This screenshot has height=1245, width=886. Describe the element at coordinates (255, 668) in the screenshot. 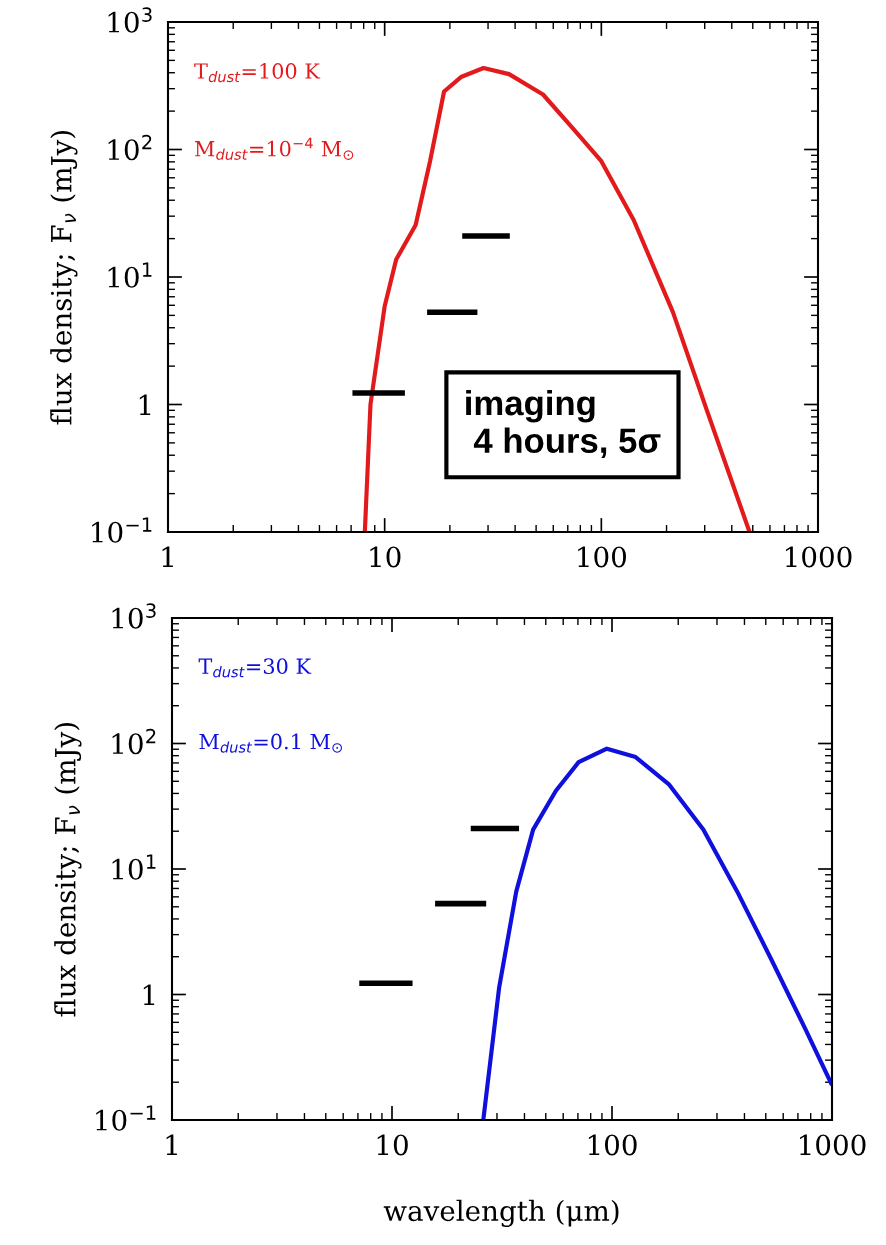

I see `annotation: T$_{dust}$=30 K` at that location.